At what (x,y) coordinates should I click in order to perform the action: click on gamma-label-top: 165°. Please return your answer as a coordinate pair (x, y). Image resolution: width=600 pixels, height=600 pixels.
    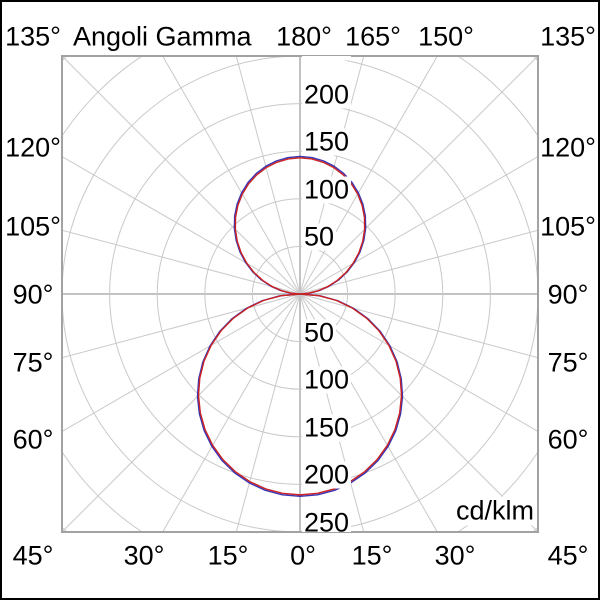
    Looking at the image, I should click on (373, 36).